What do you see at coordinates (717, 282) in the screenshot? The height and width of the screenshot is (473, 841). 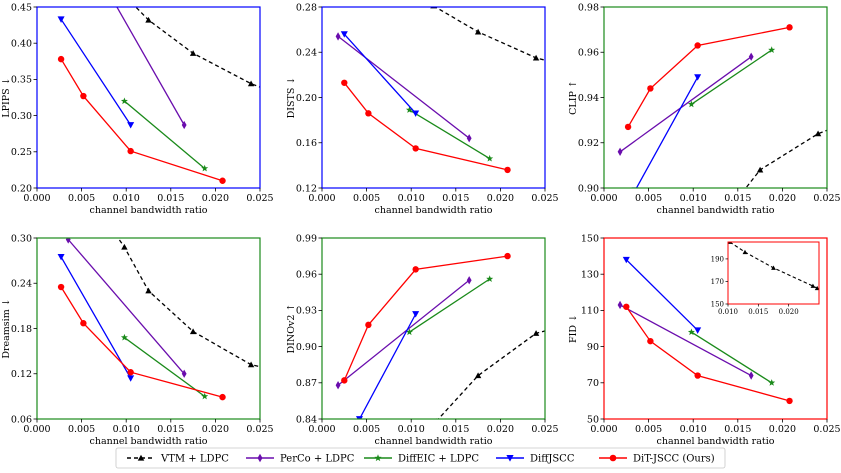 I see `inset-y-tick-label: 170` at bounding box center [717, 282].